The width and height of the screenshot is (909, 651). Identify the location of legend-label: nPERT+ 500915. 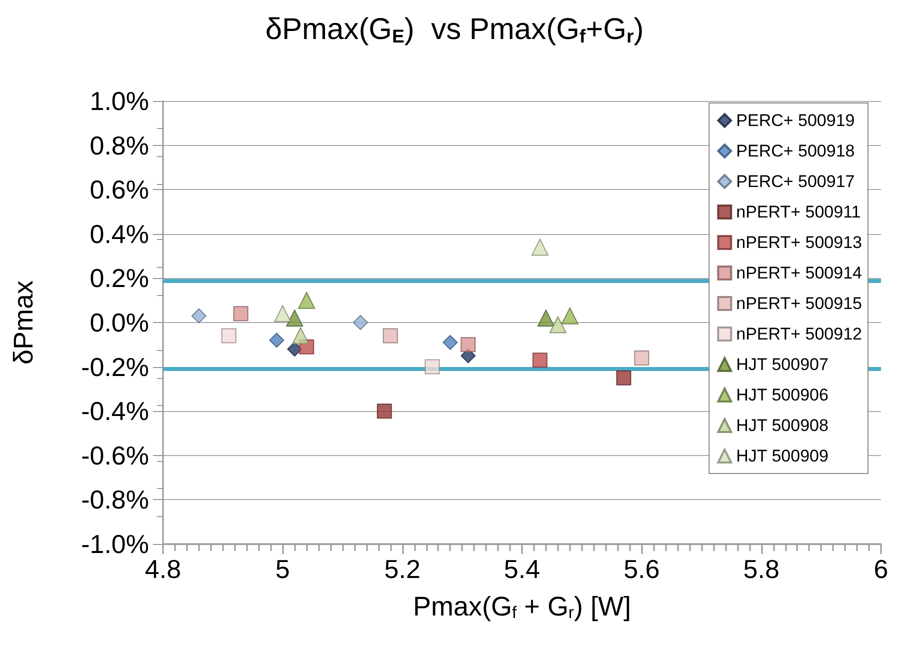
(799, 303).